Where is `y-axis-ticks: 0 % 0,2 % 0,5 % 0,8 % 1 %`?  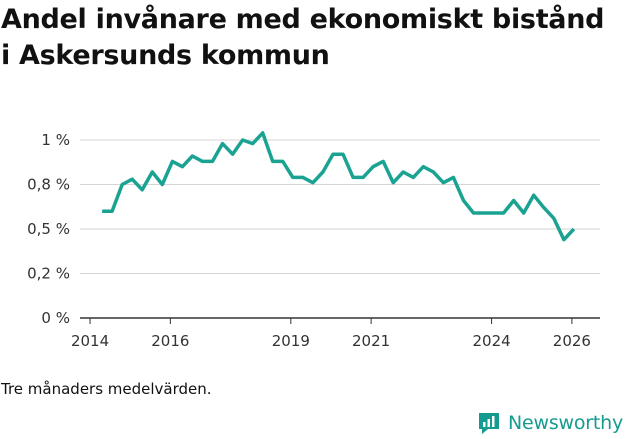 y-axis-ticks: 0 % 0,2 % 0,5 % 0,8 % 1 % is located at coordinates (48, 229).